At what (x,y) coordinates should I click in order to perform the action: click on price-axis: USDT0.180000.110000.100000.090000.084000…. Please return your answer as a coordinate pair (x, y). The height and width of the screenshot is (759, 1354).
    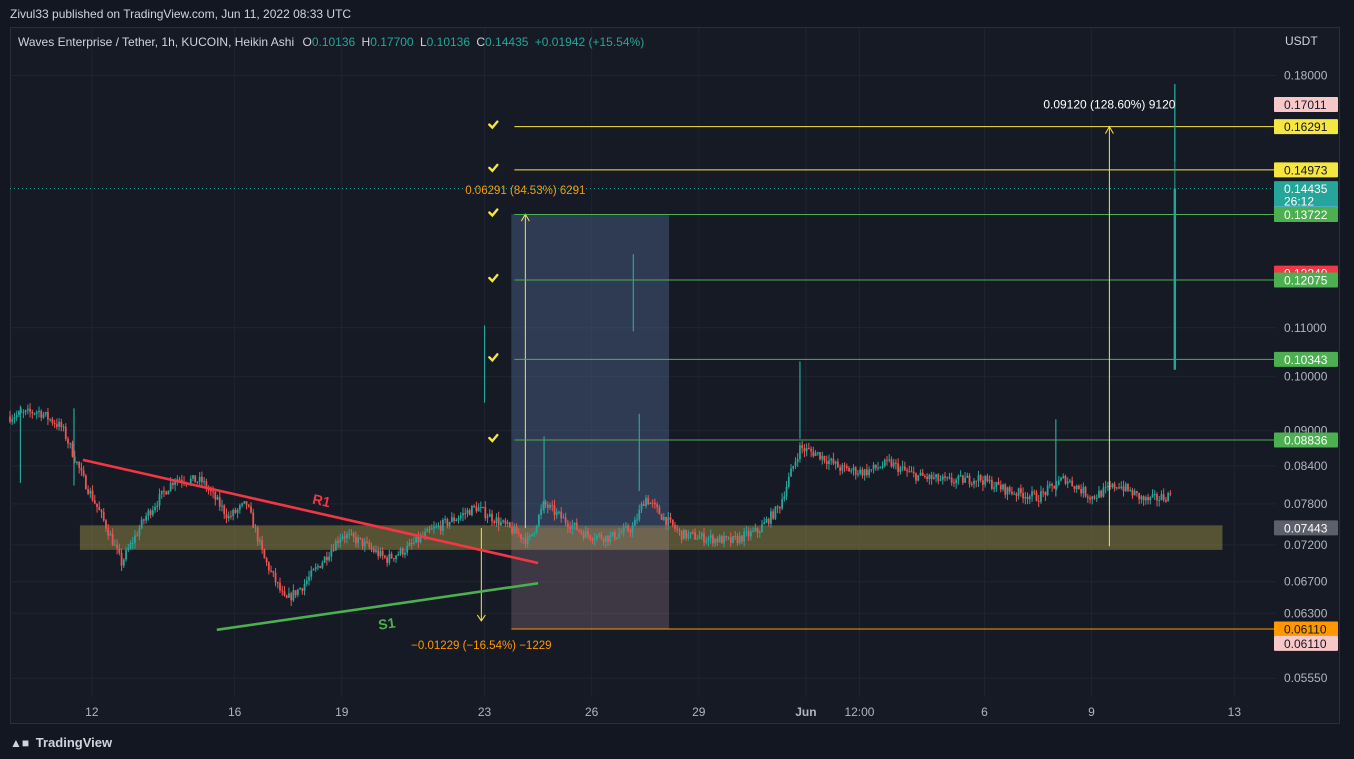
    Looking at the image, I should click on (1306, 359).